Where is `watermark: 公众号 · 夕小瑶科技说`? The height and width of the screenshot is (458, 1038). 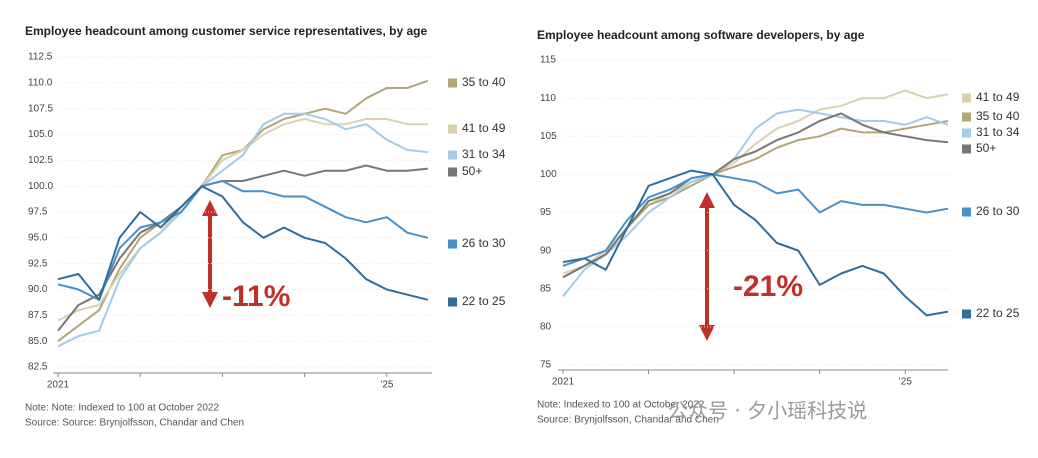 watermark: 公众号 · 夕小瑶科技说 is located at coordinates (767, 411).